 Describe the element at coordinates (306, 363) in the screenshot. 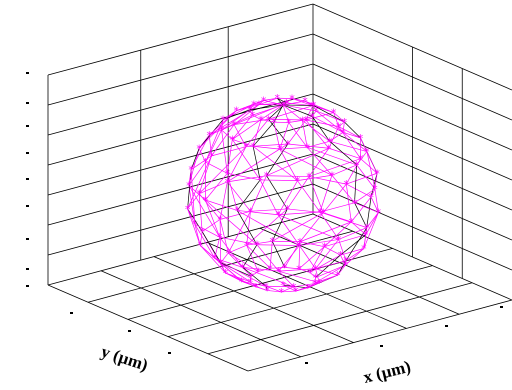

I see `x-tick` at that location.